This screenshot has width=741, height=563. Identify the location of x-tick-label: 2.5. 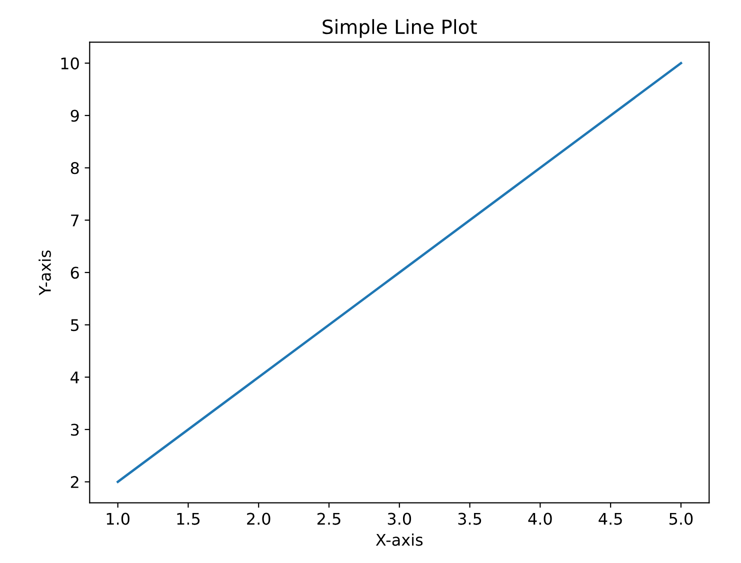
(328, 518).